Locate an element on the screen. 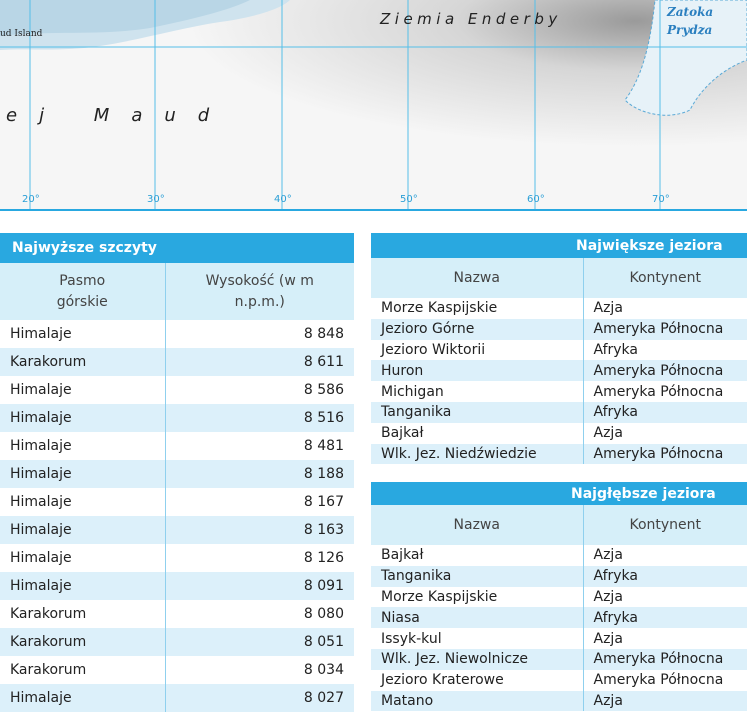  longitude-label: 70° is located at coordinates (661, 199).